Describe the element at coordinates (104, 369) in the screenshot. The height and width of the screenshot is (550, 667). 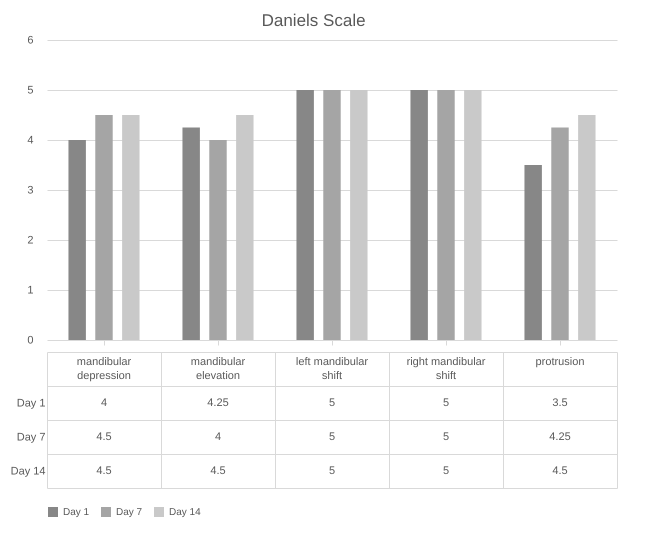
I see `x-tick-label: mandibular depression` at that location.